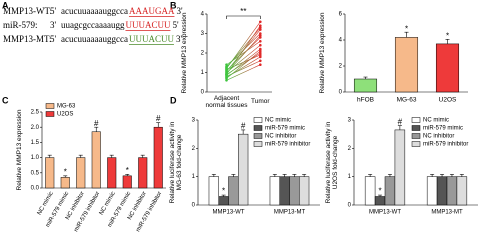 The image size is (500, 247). I want to click on legend-label: U2OS, so click(65, 115).